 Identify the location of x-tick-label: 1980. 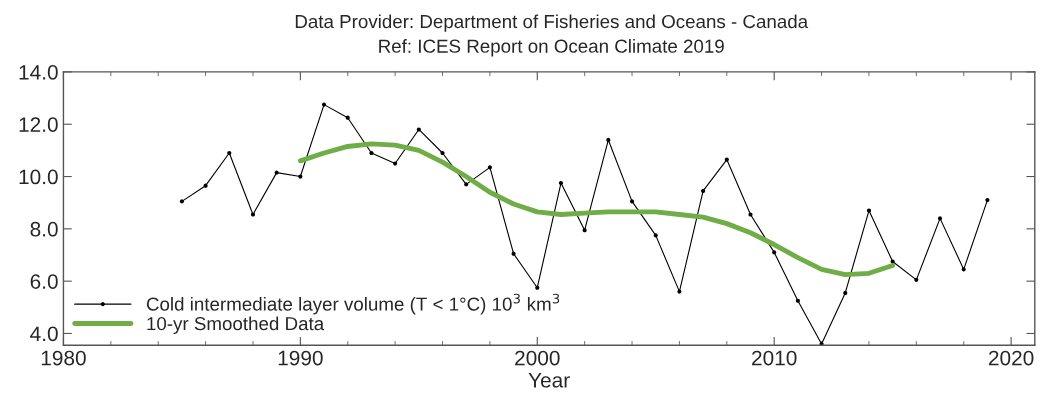
(63, 358).